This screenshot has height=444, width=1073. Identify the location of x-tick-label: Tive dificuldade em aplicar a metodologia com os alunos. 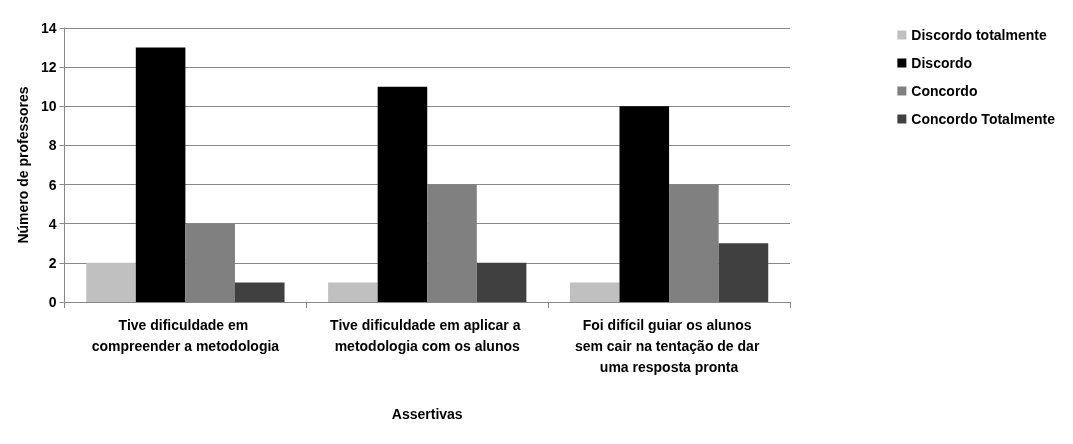
(427, 335).